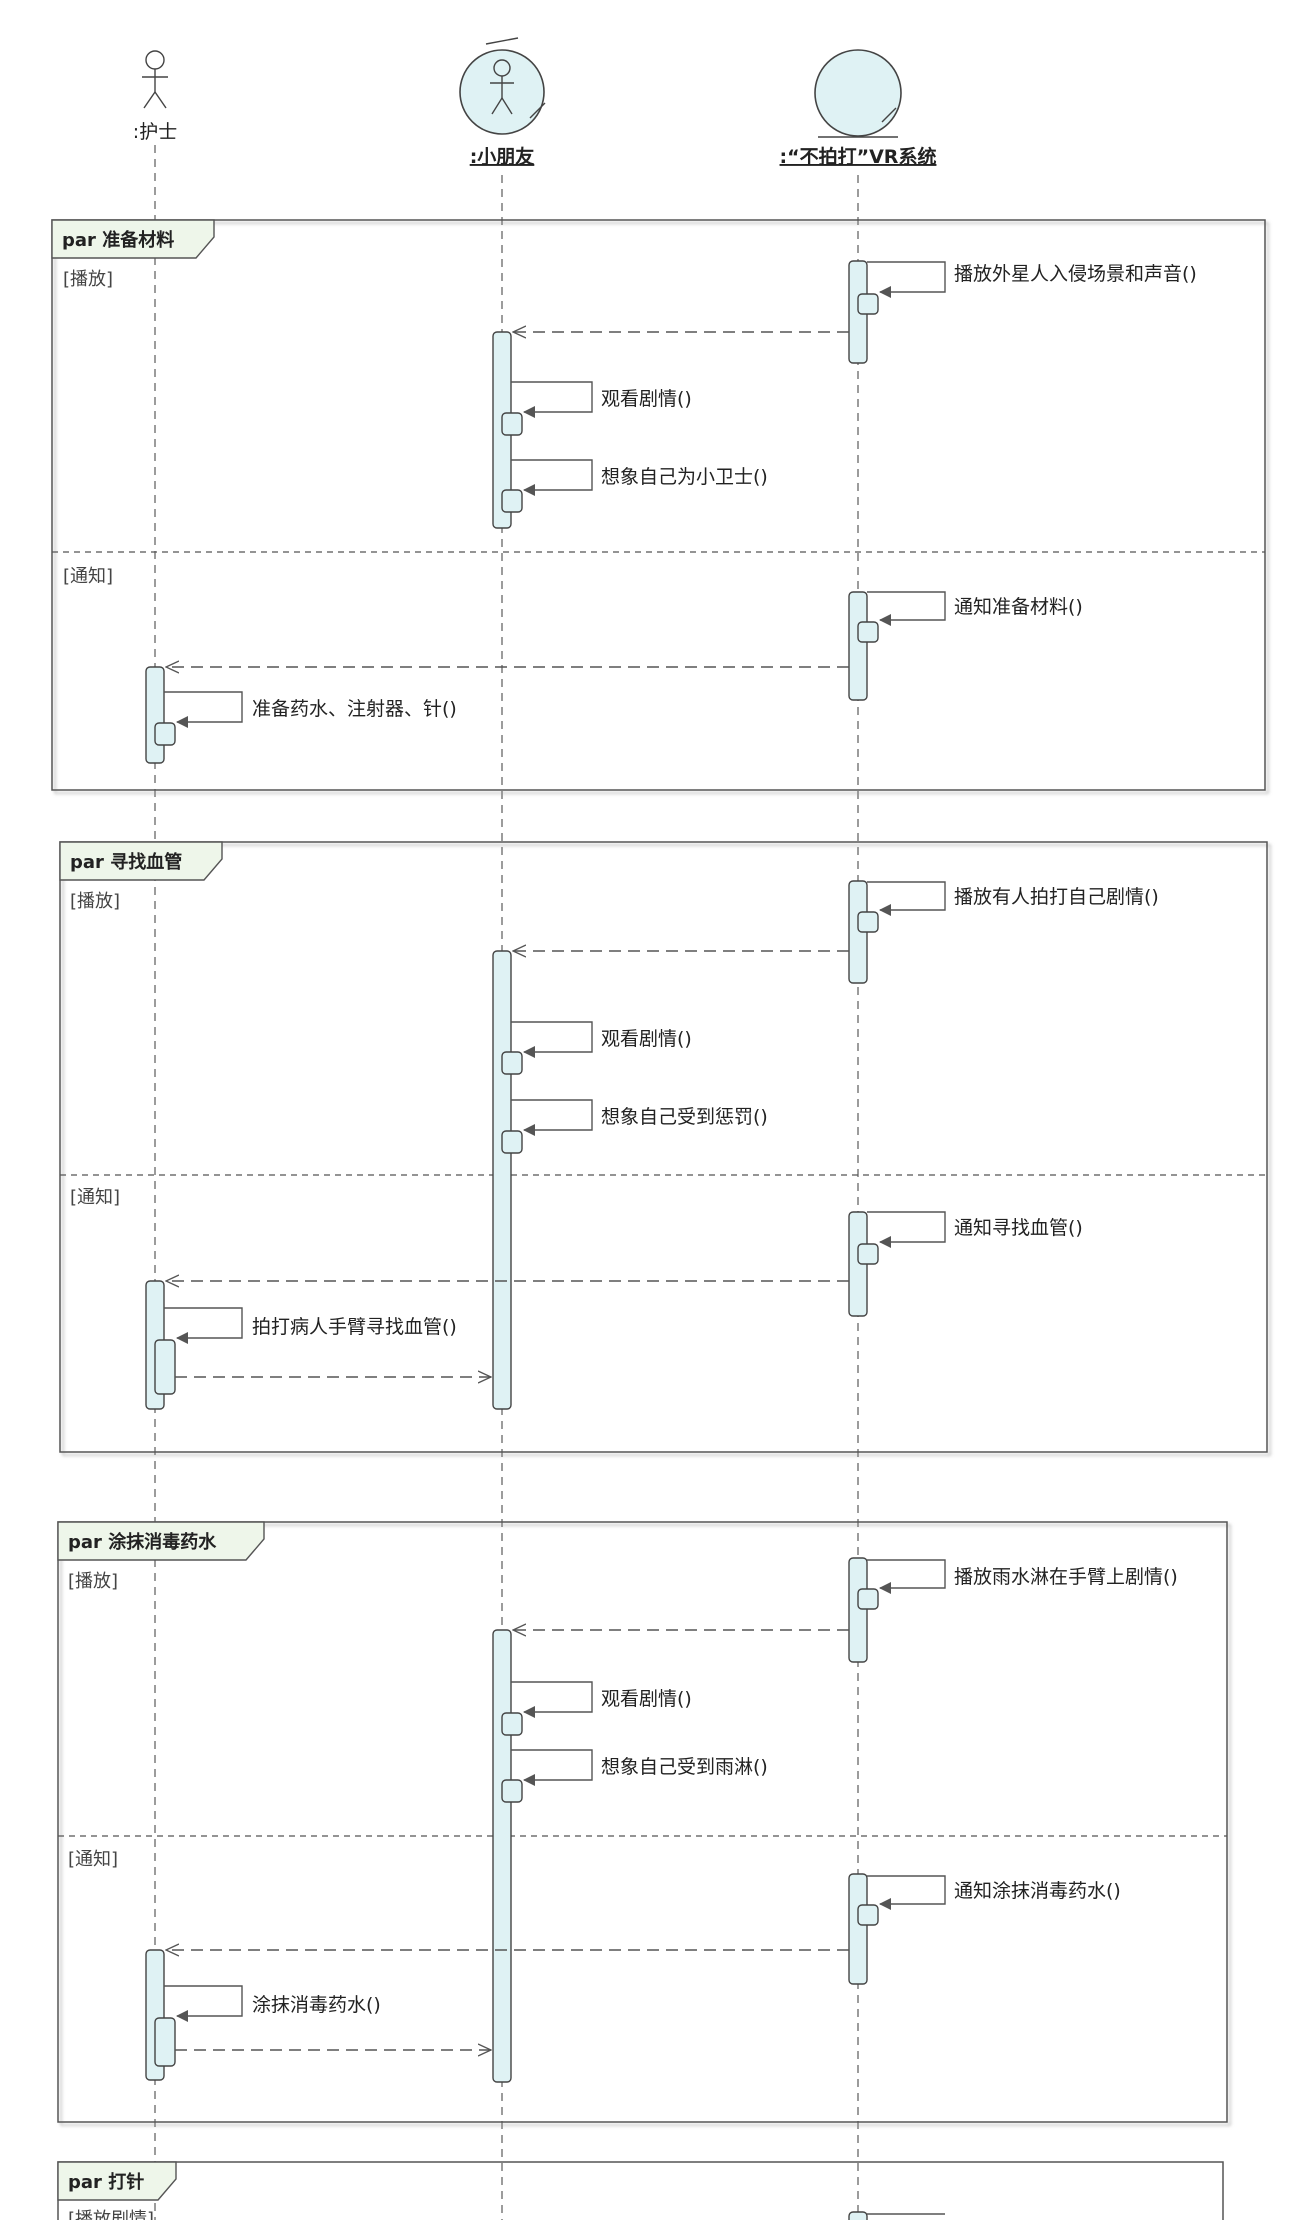 Image resolution: width=1300 pixels, height=2220 pixels. I want to click on combined-fragment-4: par 打针 [播放剧情], so click(640, 2190).